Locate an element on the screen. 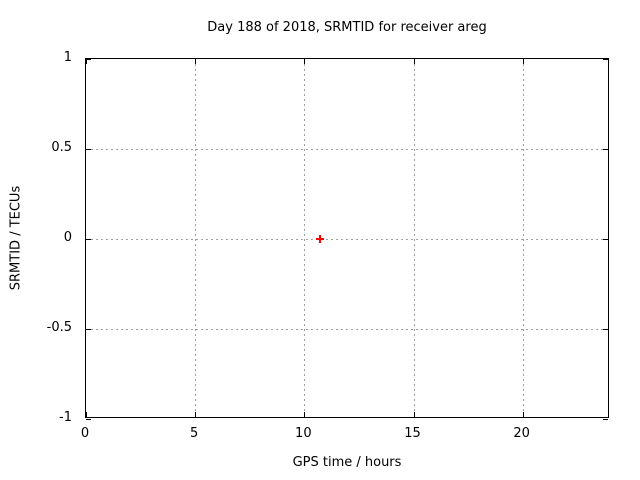 This screenshot has height=480, width=640. x-tick-label: 20 is located at coordinates (521, 433).